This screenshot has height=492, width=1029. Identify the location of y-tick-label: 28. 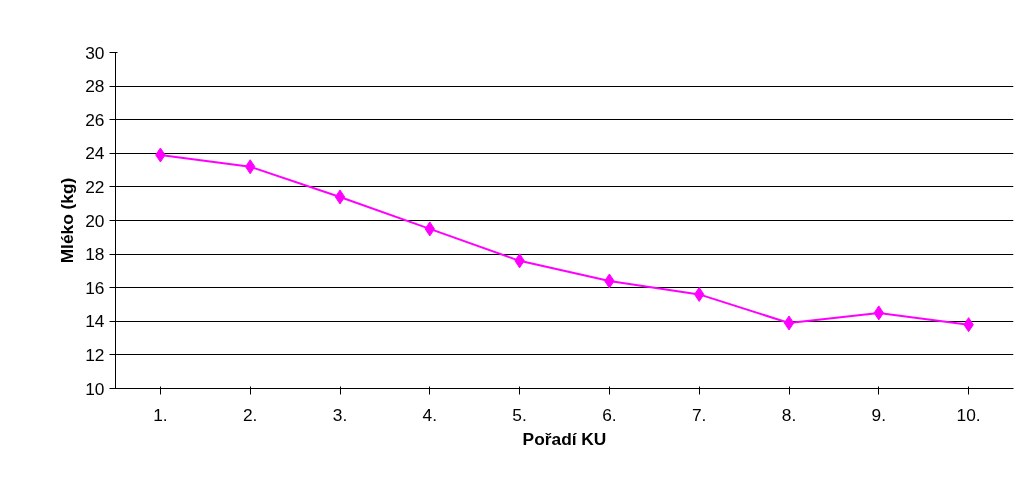
(95, 86).